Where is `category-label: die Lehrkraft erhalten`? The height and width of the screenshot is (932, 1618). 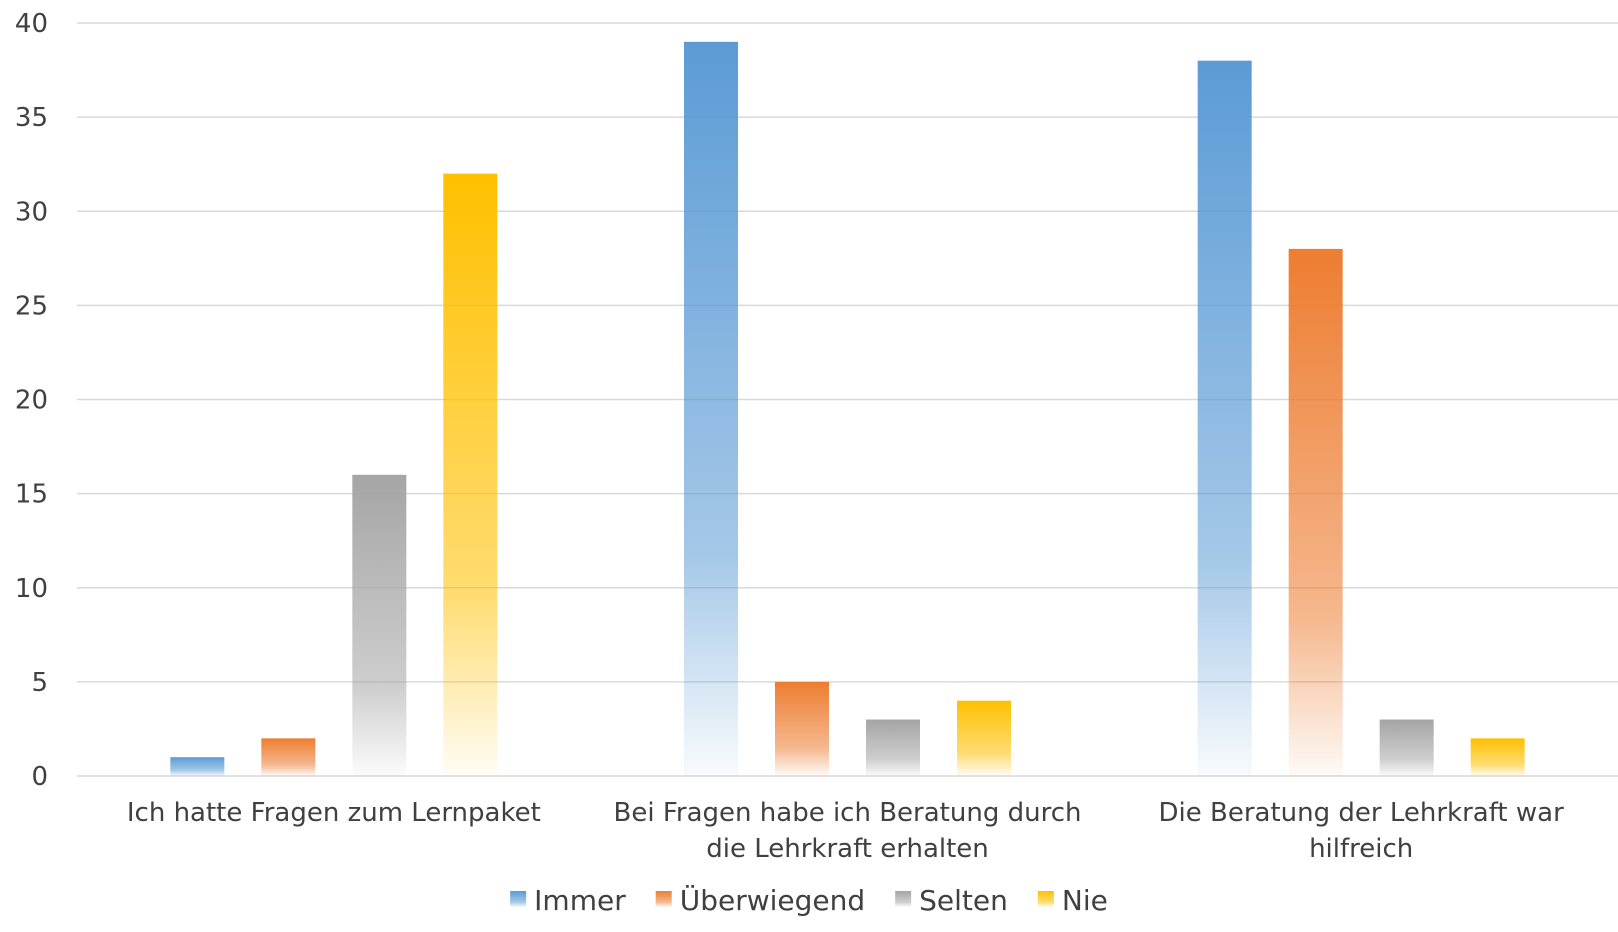 category-label: die Lehrkraft erhalten is located at coordinates (847, 849).